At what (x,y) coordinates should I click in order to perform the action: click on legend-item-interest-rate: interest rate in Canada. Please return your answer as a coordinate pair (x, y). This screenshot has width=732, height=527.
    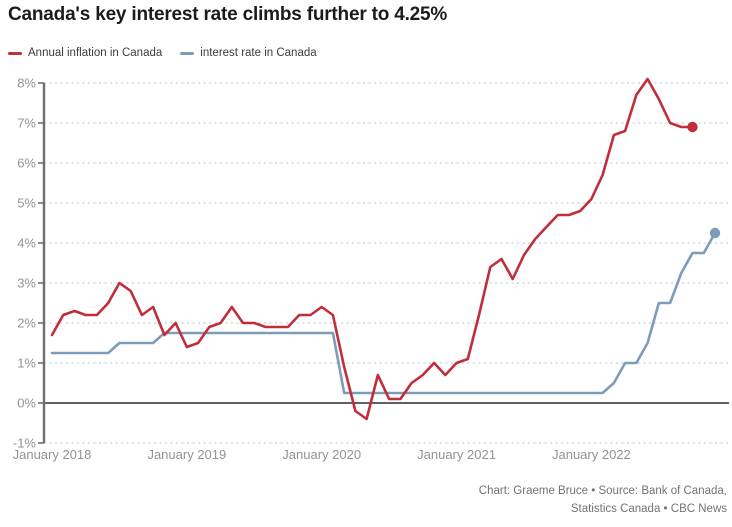
    Looking at the image, I should click on (248, 53).